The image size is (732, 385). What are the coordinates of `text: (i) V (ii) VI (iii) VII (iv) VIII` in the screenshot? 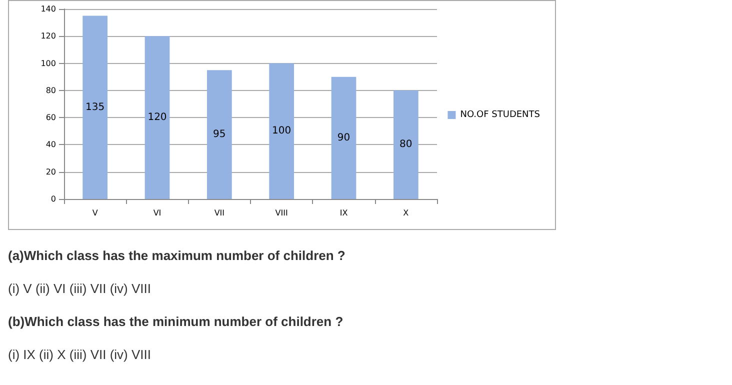 It's located at (80, 288).